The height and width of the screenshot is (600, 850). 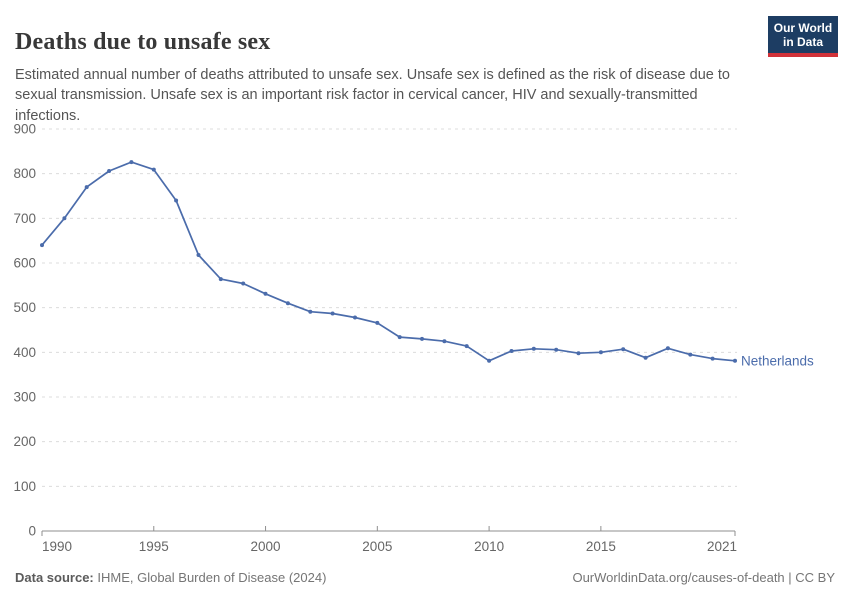 I want to click on x-tick-label-1990: 1990, so click(x=57, y=546).